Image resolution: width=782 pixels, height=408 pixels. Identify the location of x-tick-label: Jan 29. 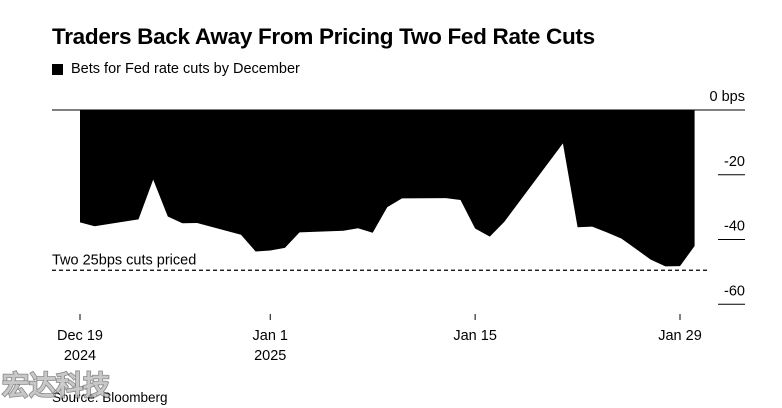
(680, 336).